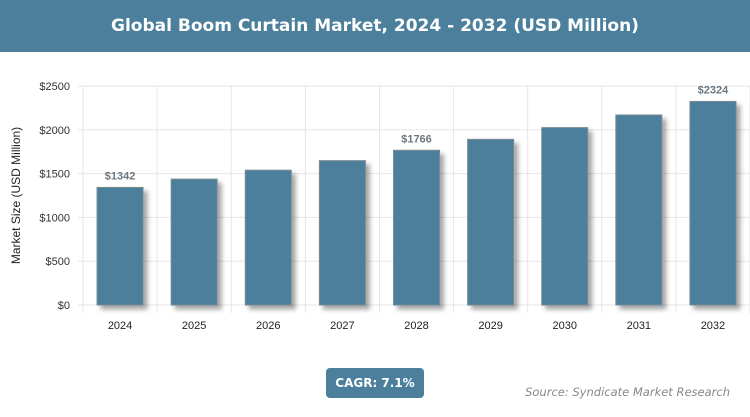 This screenshot has height=417, width=750. I want to click on y-tick-label: $2500, so click(54, 87).